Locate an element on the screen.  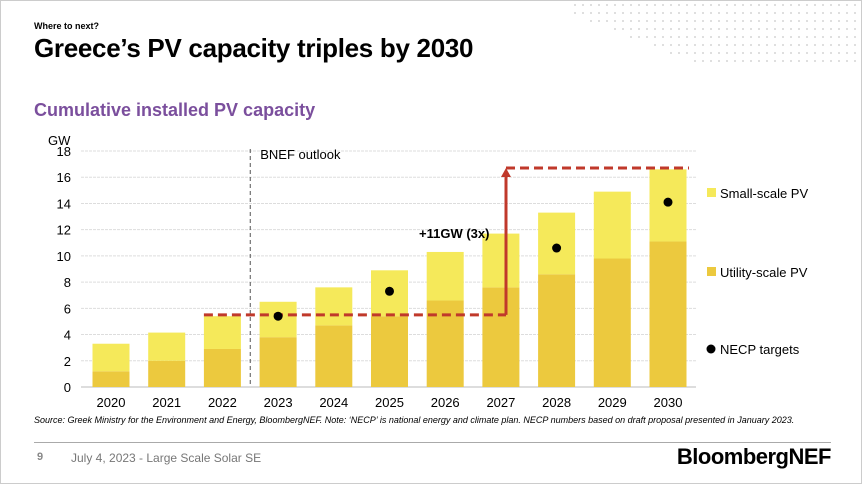
footer-text: July 4, 2023 - Large Scale Solar SE is located at coordinates (166, 458).